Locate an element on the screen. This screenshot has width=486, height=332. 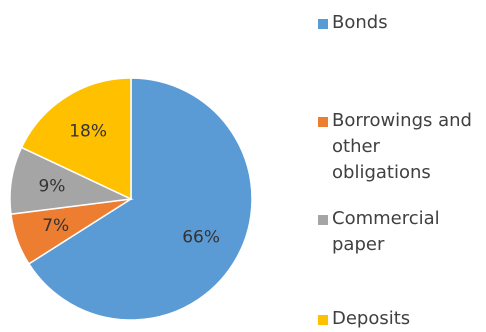
legend-label-borrowings: Borrowings and other obligations is located at coordinates (402, 146).